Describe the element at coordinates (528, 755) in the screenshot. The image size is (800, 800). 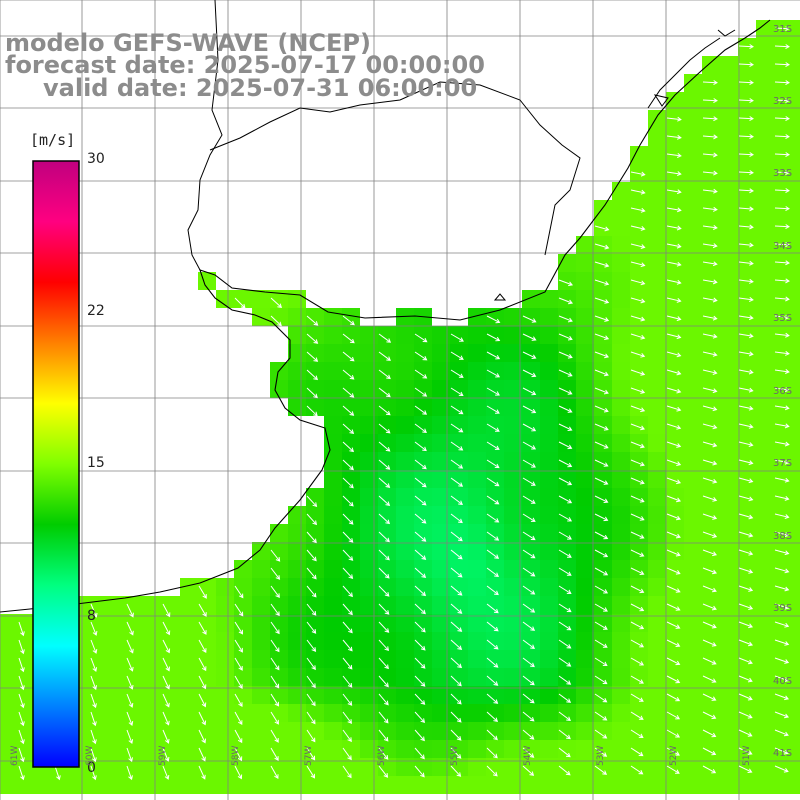
I see `longitude-label: 54W` at that location.